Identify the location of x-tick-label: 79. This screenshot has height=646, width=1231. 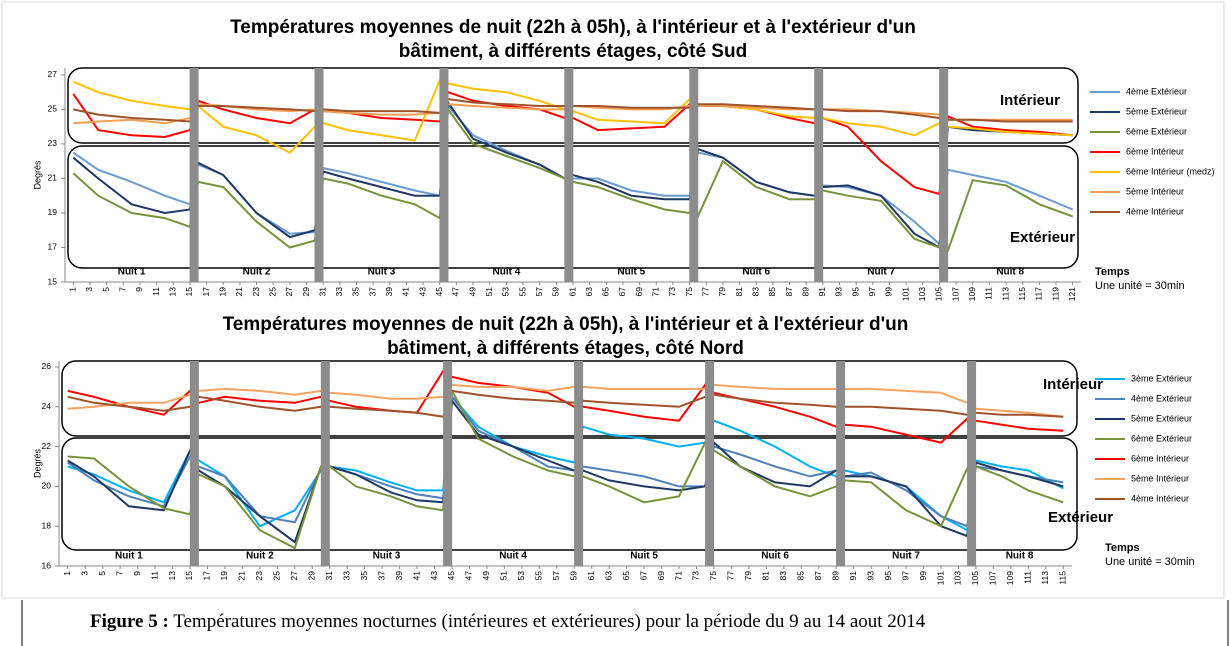
(722, 292).